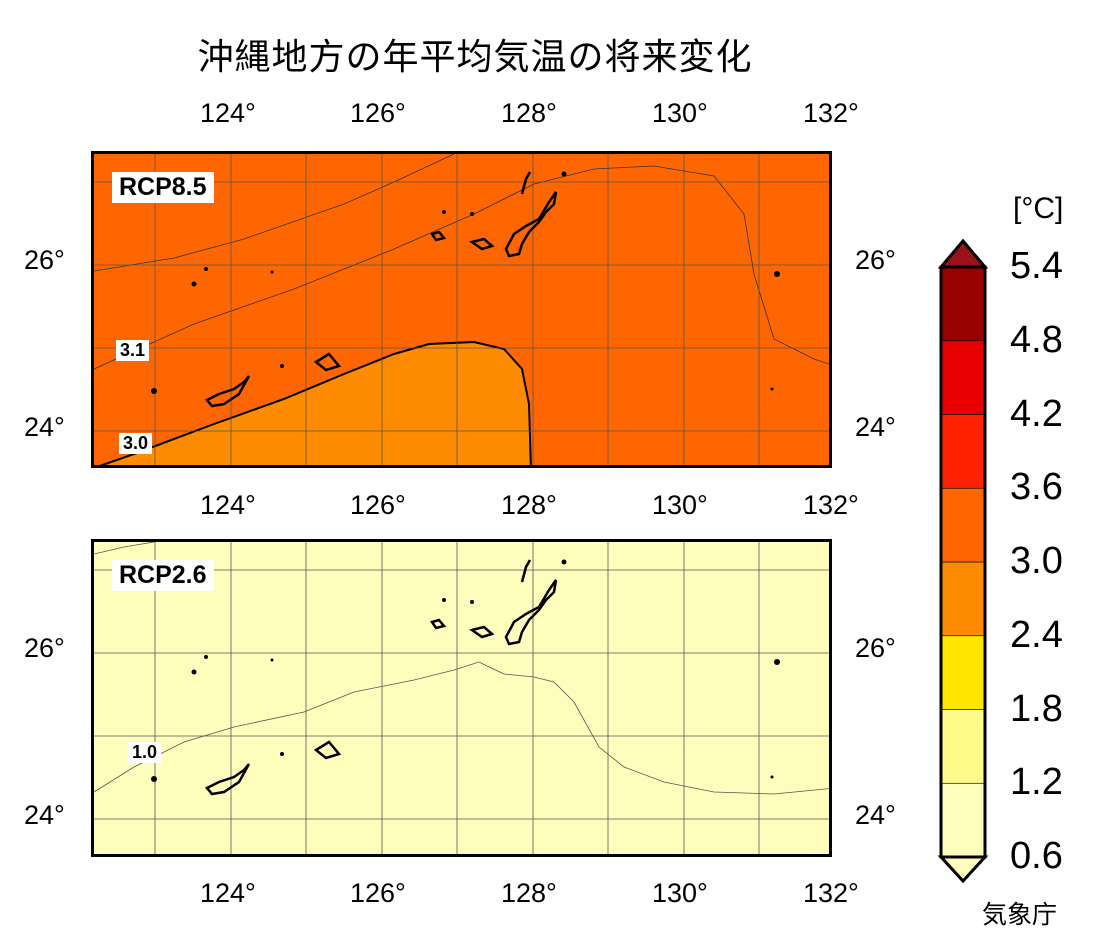 The height and width of the screenshot is (951, 1100). Describe the element at coordinates (206, 657) in the screenshot. I see `islet-2-b` at that location.